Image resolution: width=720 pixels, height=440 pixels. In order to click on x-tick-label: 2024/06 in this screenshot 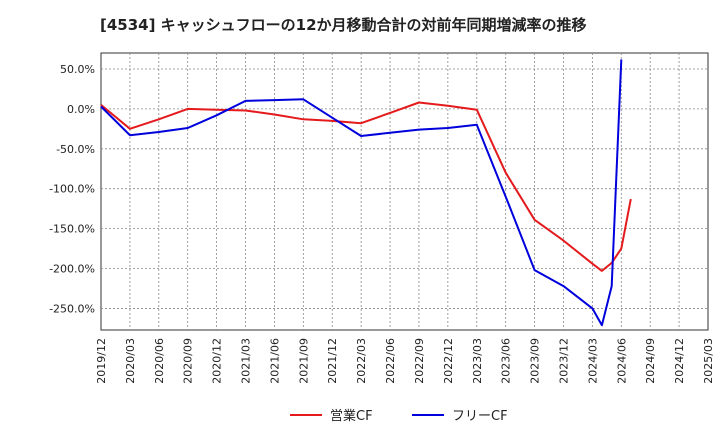, I will do `click(621, 361)`.